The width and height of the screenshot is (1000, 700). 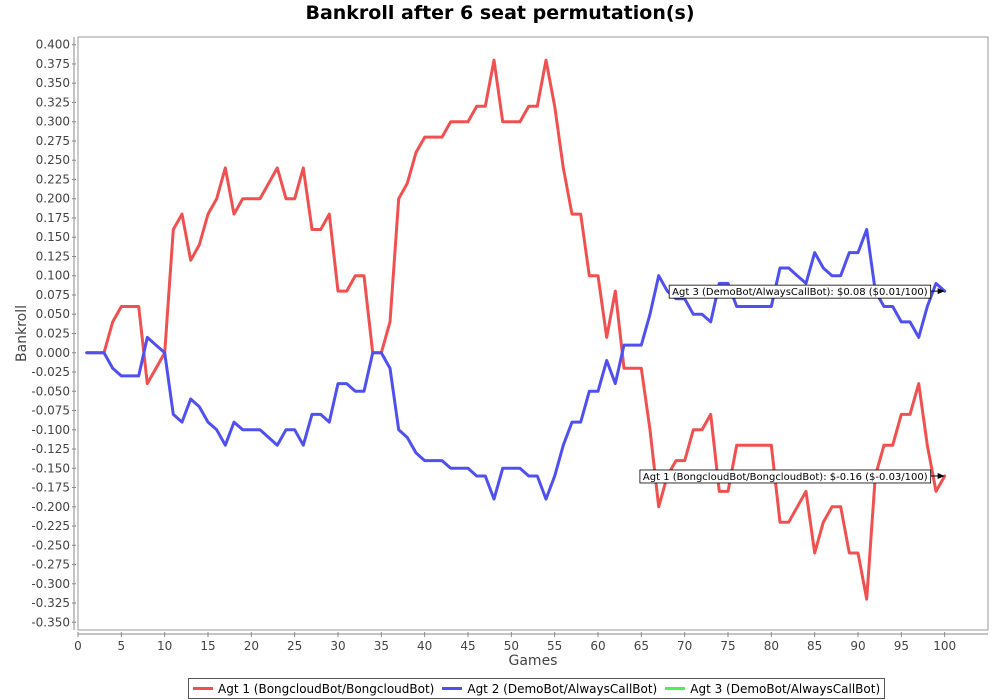 What do you see at coordinates (50, 391) in the screenshot?
I see `y-tick-label: -0.050` at bounding box center [50, 391].